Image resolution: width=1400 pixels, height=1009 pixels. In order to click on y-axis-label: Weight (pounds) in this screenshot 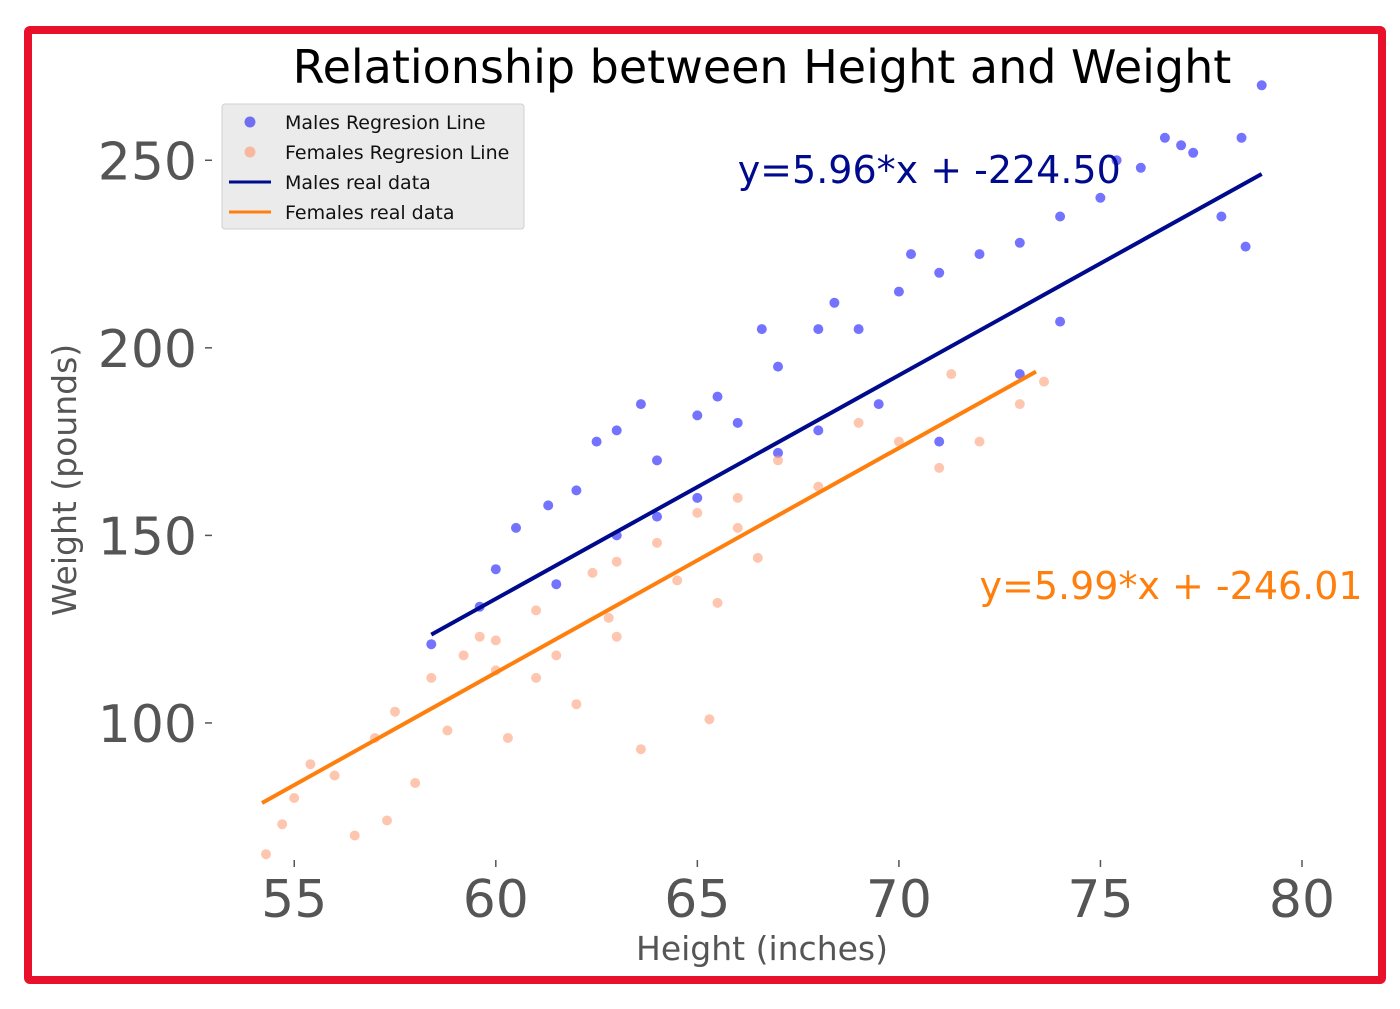, I will do `click(64, 480)`.